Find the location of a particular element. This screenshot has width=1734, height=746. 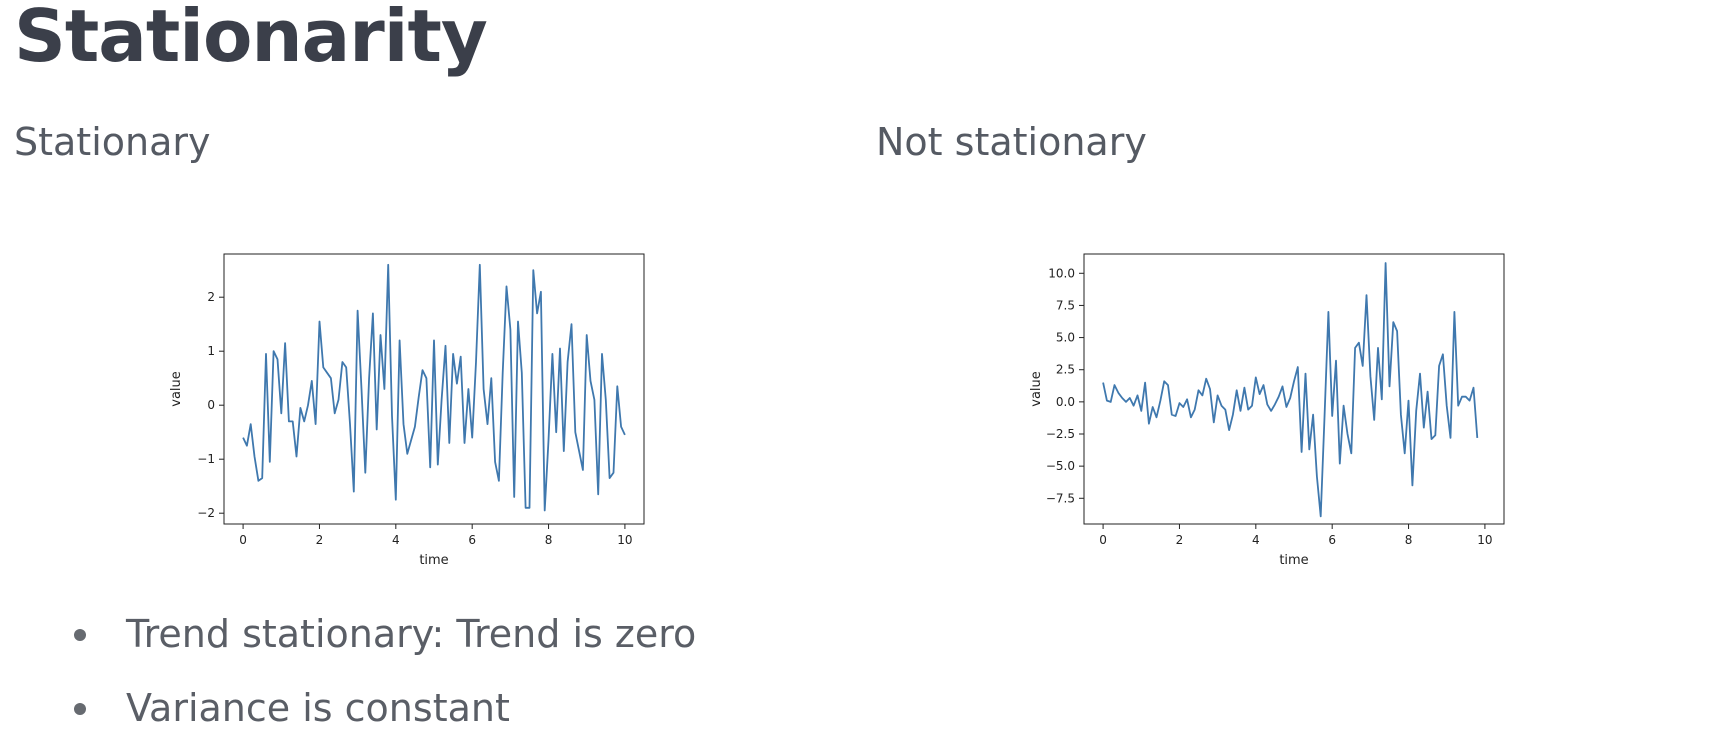

y-tick-label: 2.5 is located at coordinates (1065, 370).